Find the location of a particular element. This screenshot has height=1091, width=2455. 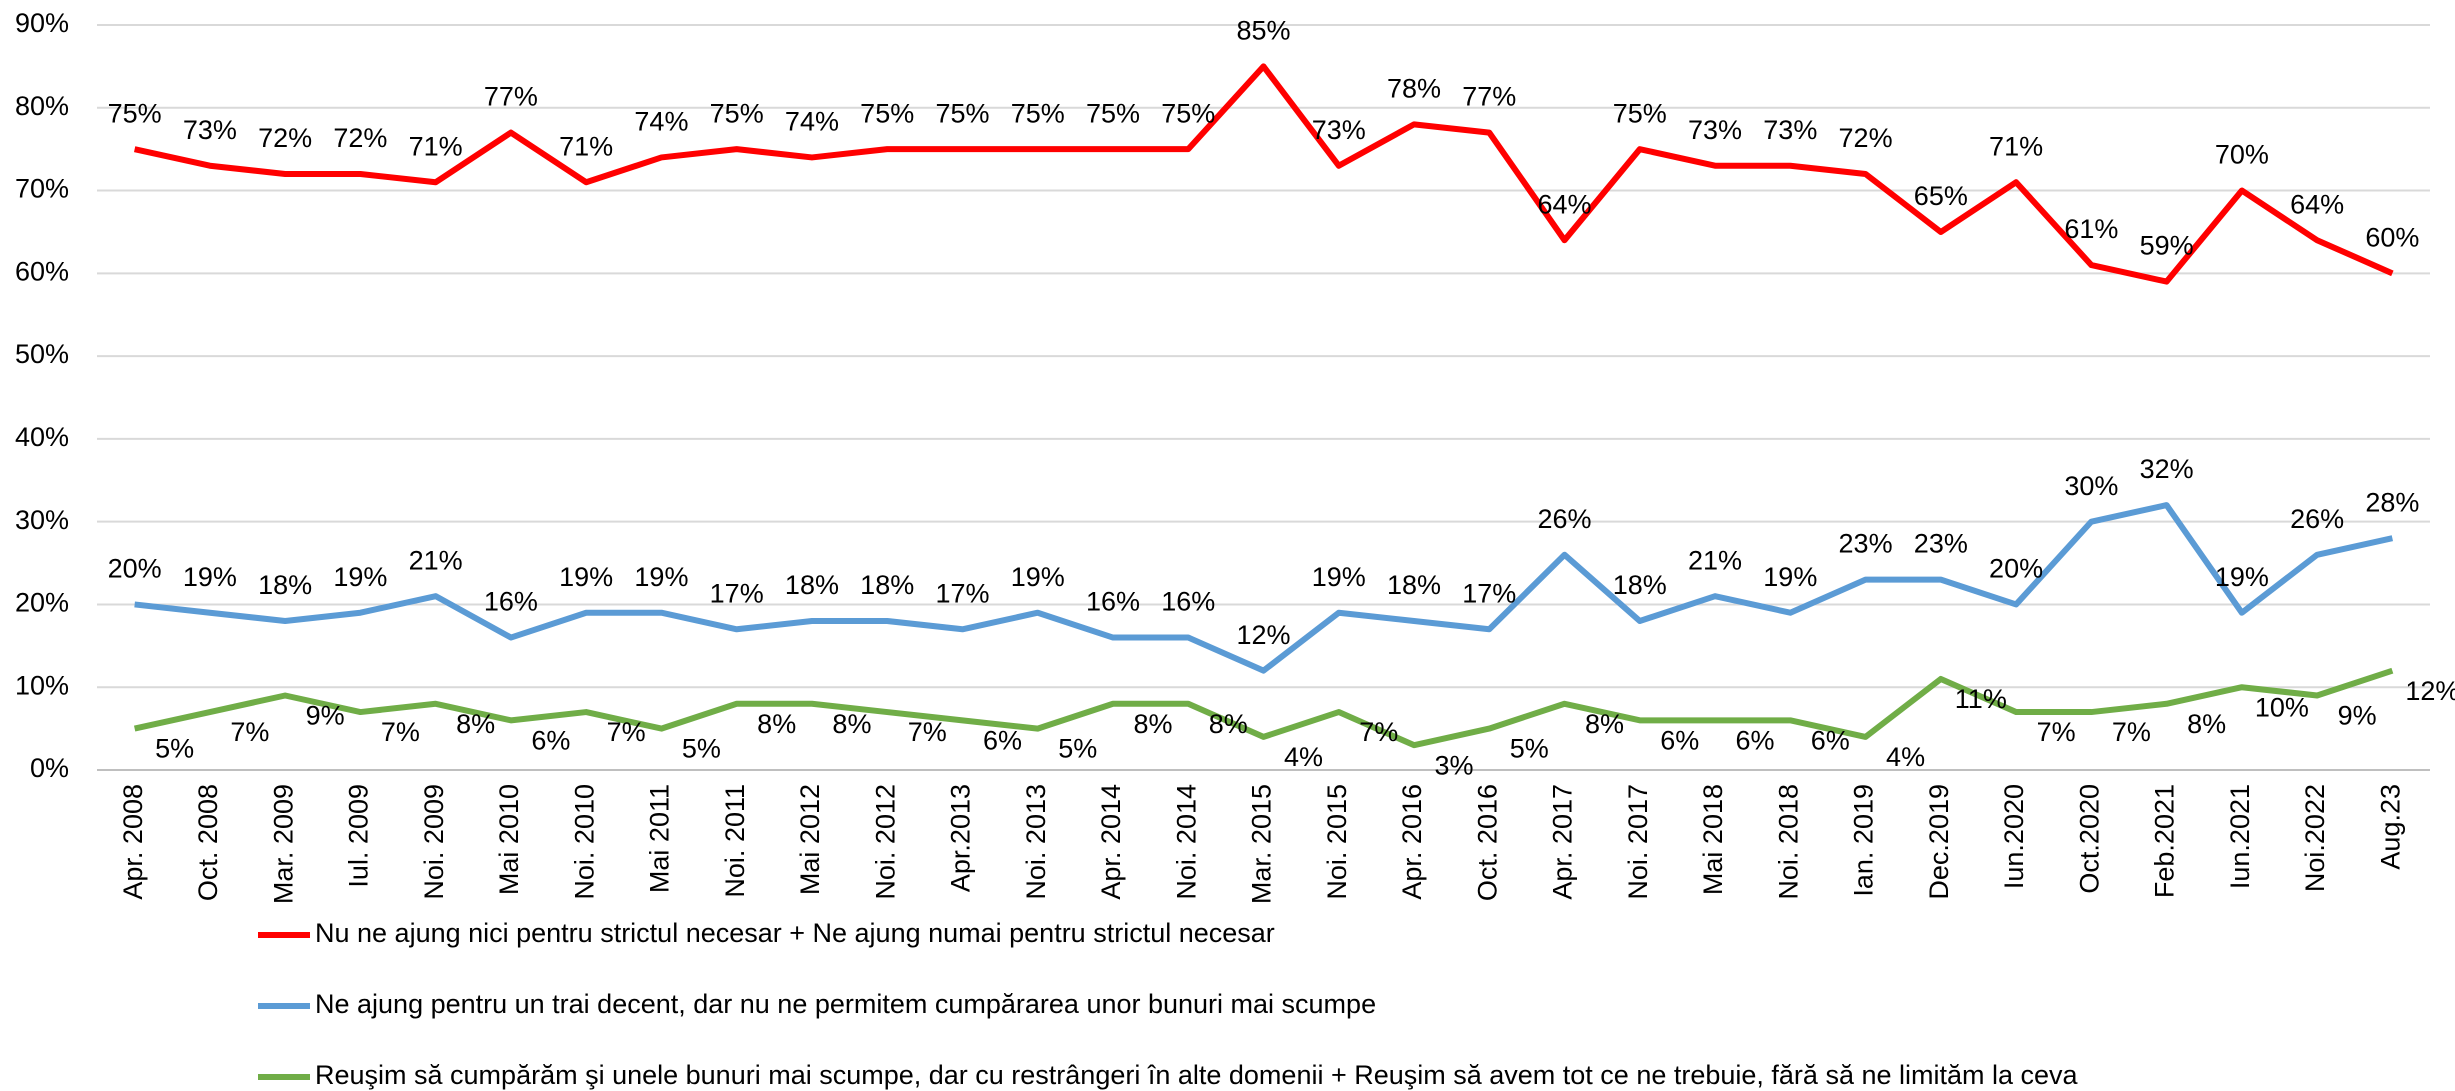

data-label: 11% is located at coordinates (1981, 699).